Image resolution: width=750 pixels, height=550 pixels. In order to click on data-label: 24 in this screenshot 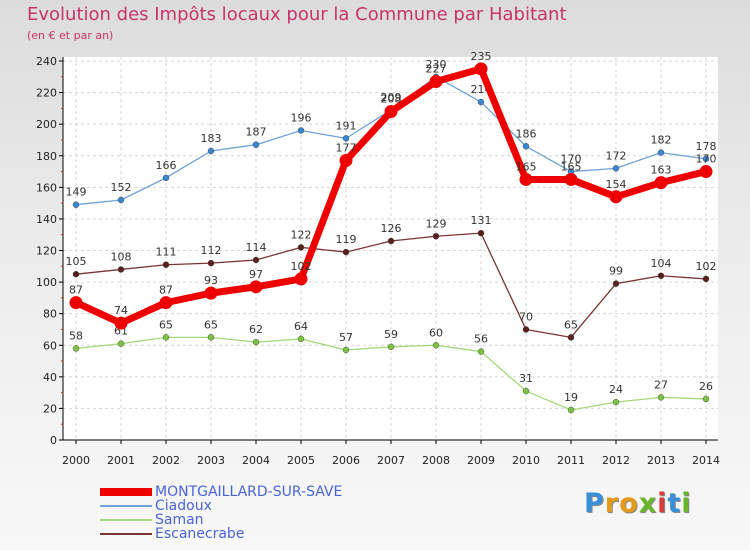, I will do `click(616, 389)`.